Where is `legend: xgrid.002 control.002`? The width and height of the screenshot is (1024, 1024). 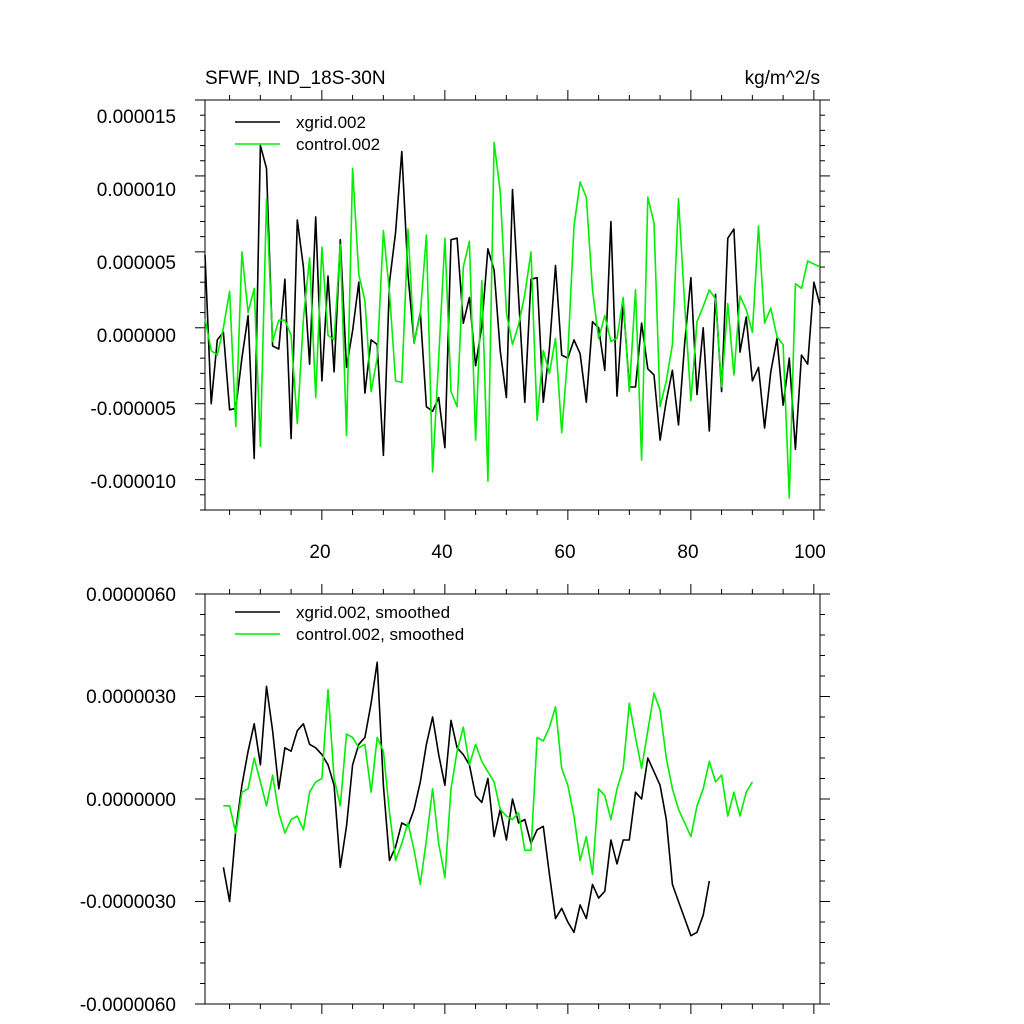 legend: xgrid.002 control.002 is located at coordinates (307, 133).